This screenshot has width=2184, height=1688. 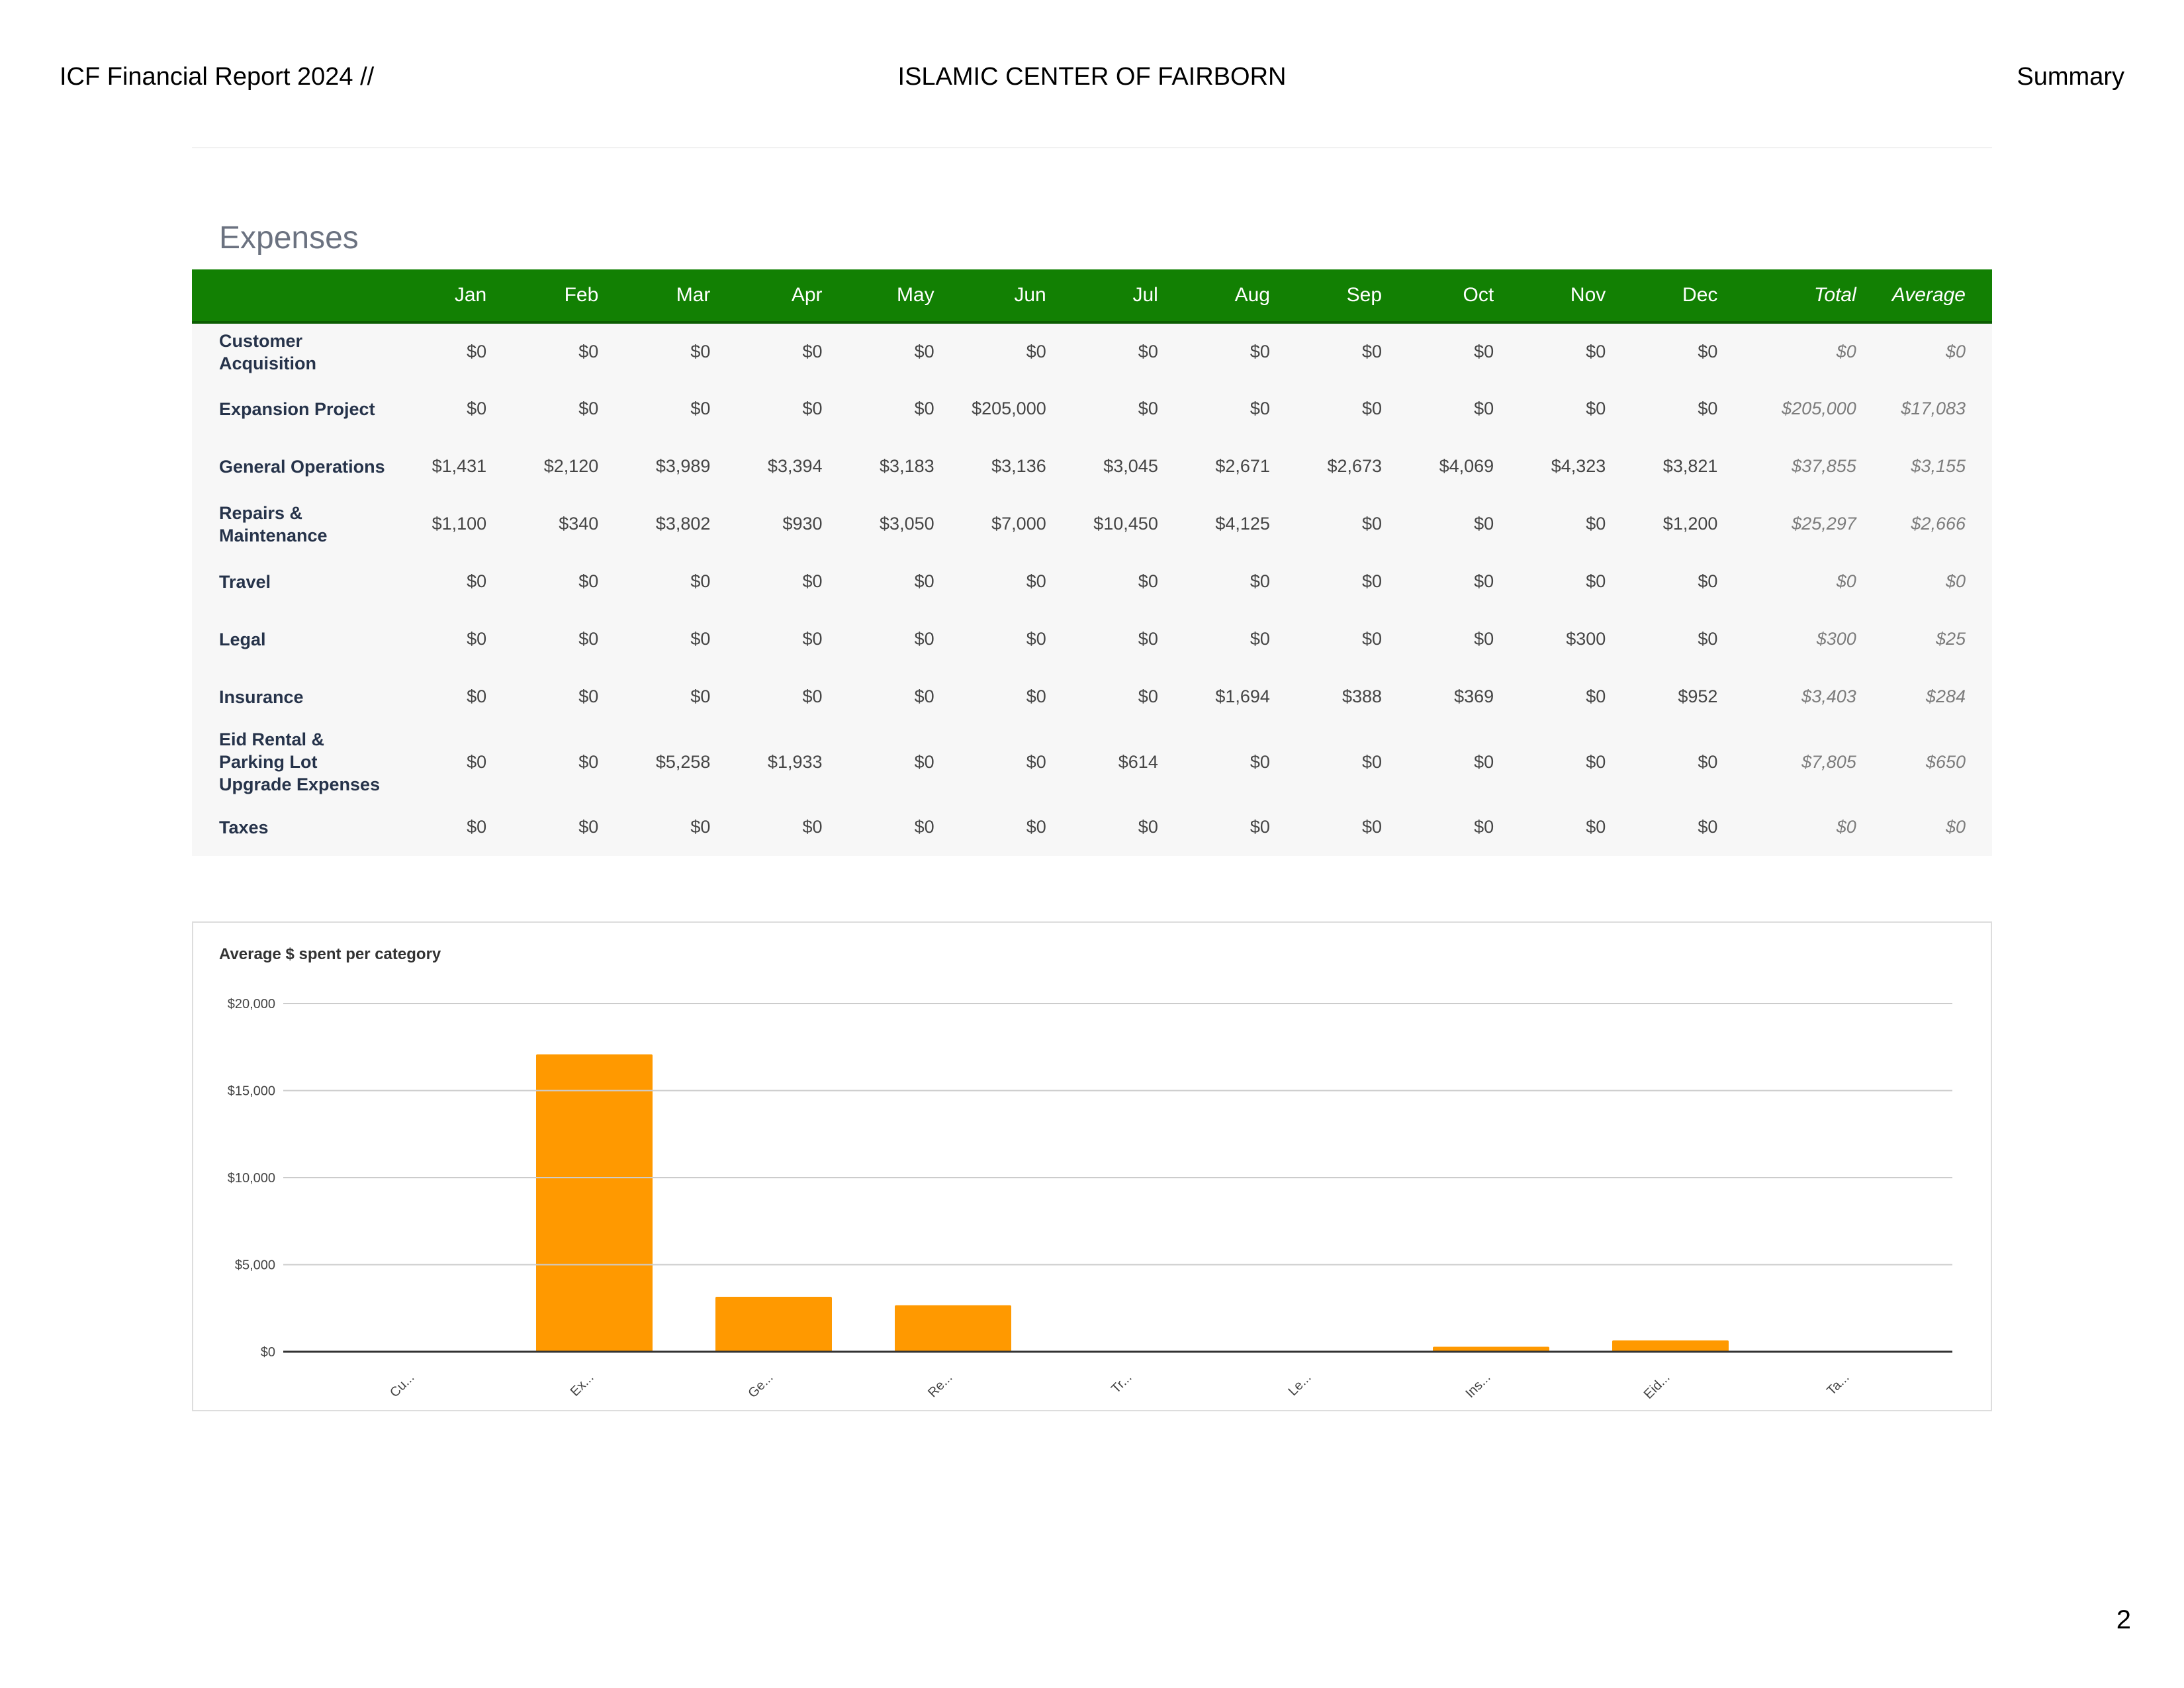 I want to click on row-average: $284, so click(x=1945, y=696).